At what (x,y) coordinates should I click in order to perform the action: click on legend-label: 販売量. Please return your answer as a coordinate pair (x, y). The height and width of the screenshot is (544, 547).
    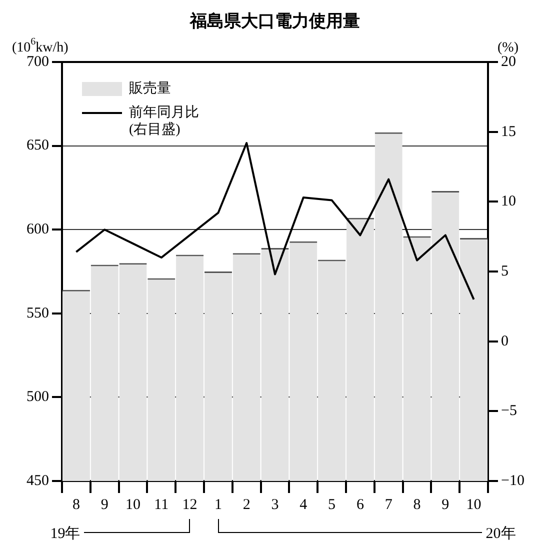
    Looking at the image, I should click on (150, 88).